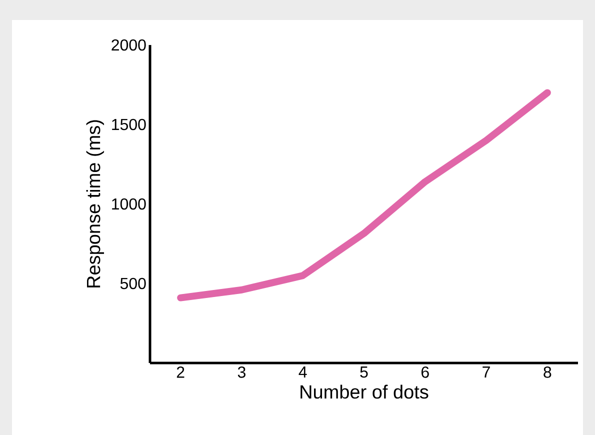  What do you see at coordinates (180, 372) in the screenshot?
I see `x-tick-label: 2` at bounding box center [180, 372].